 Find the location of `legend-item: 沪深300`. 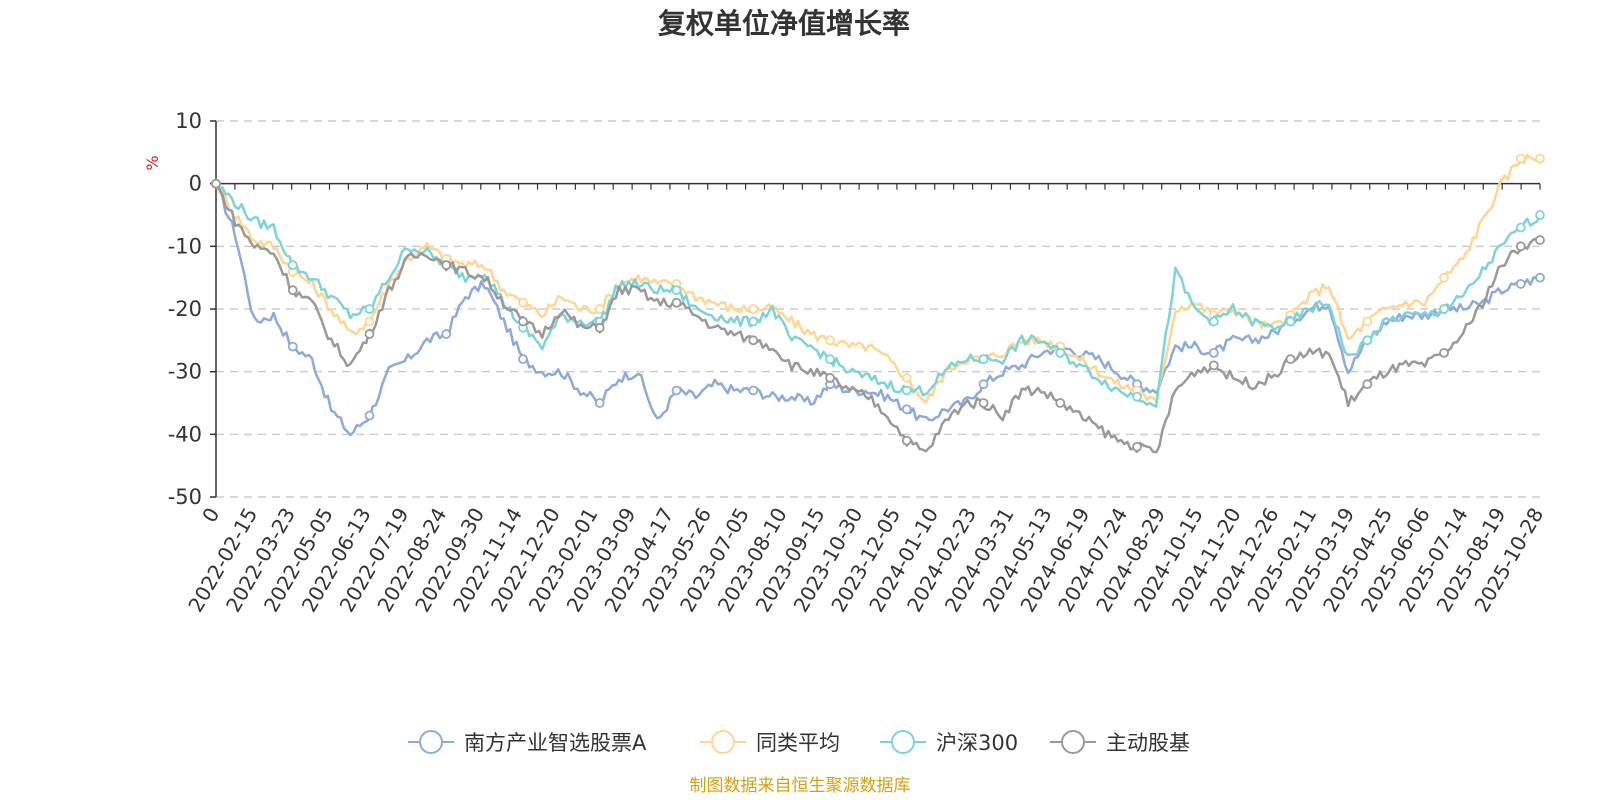

legend-item: 沪深300 is located at coordinates (949, 742).